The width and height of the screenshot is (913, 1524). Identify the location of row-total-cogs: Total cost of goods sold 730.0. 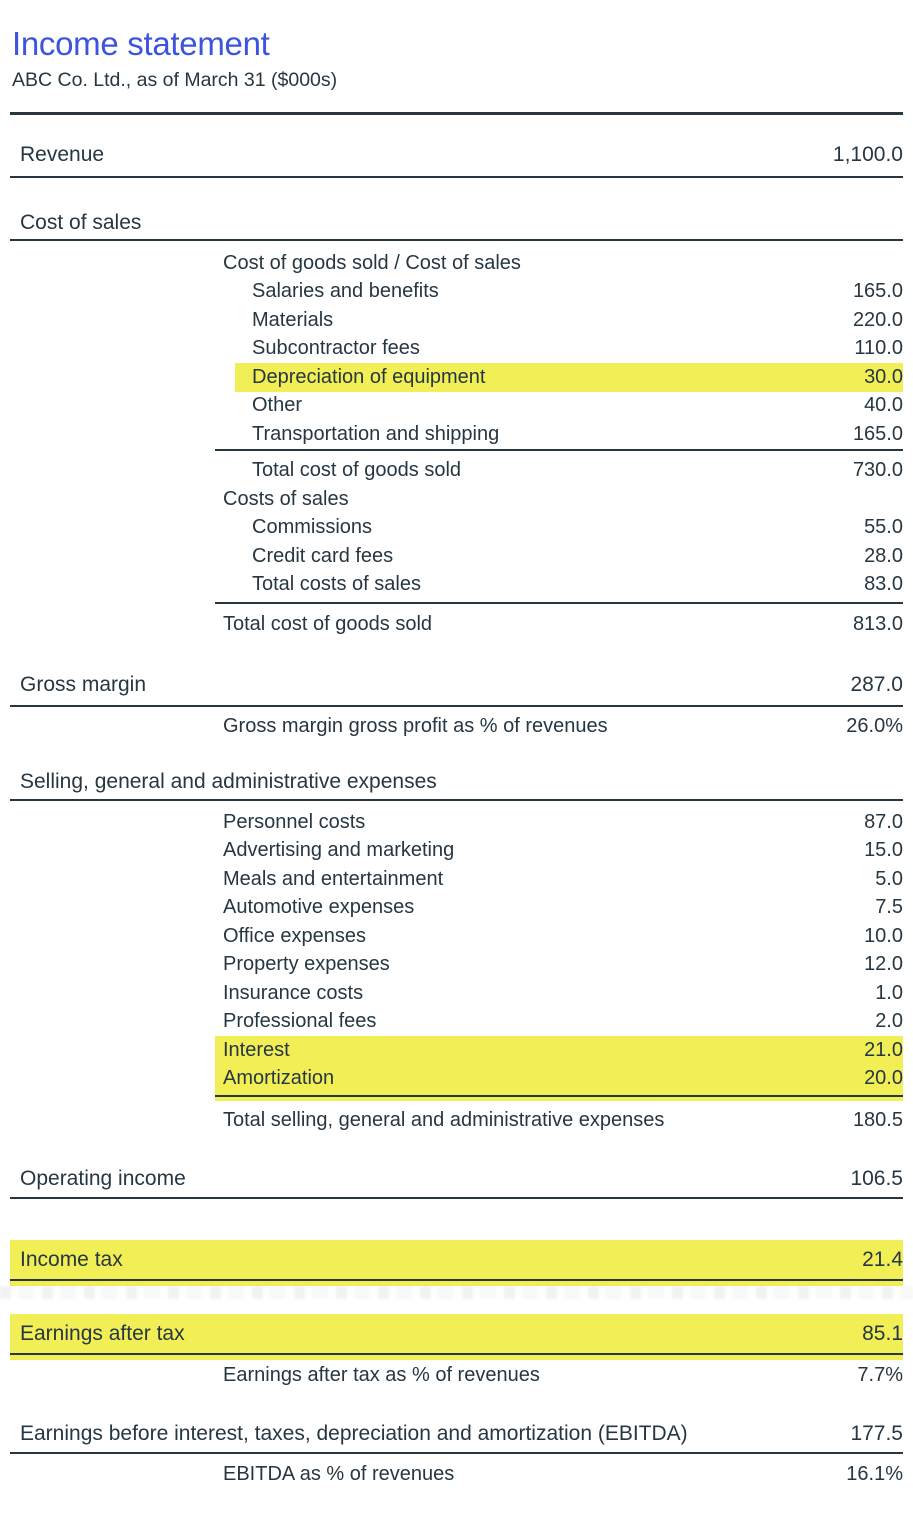
(456, 471).